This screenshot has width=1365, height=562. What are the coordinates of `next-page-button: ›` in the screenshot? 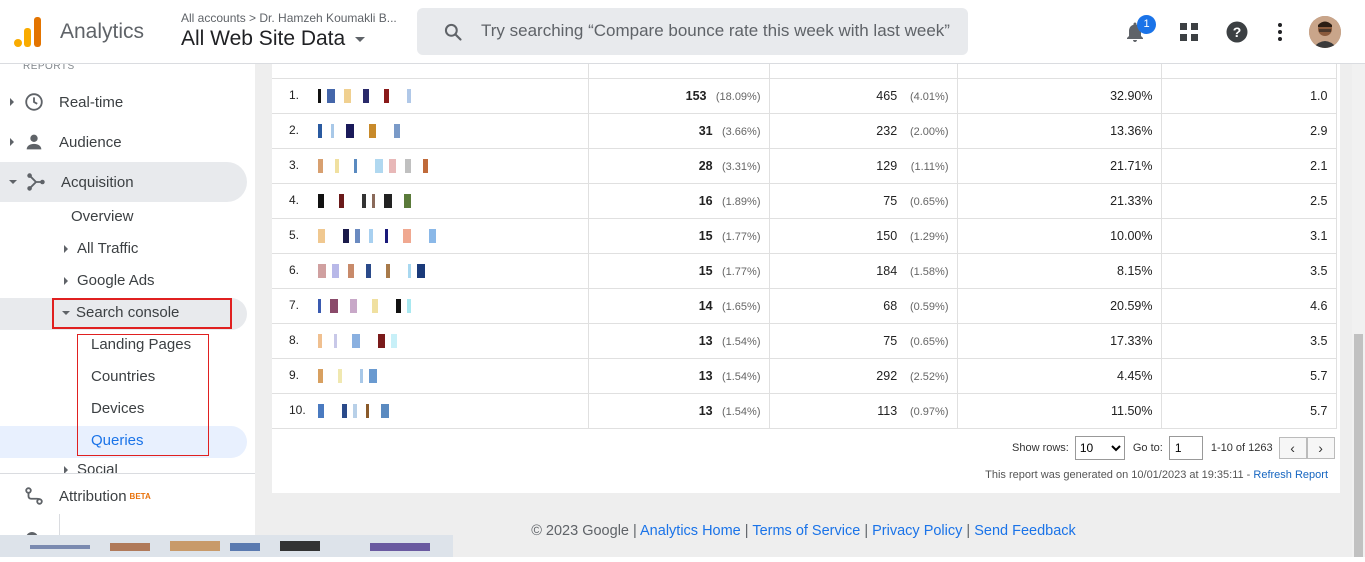 It's located at (1320, 448).